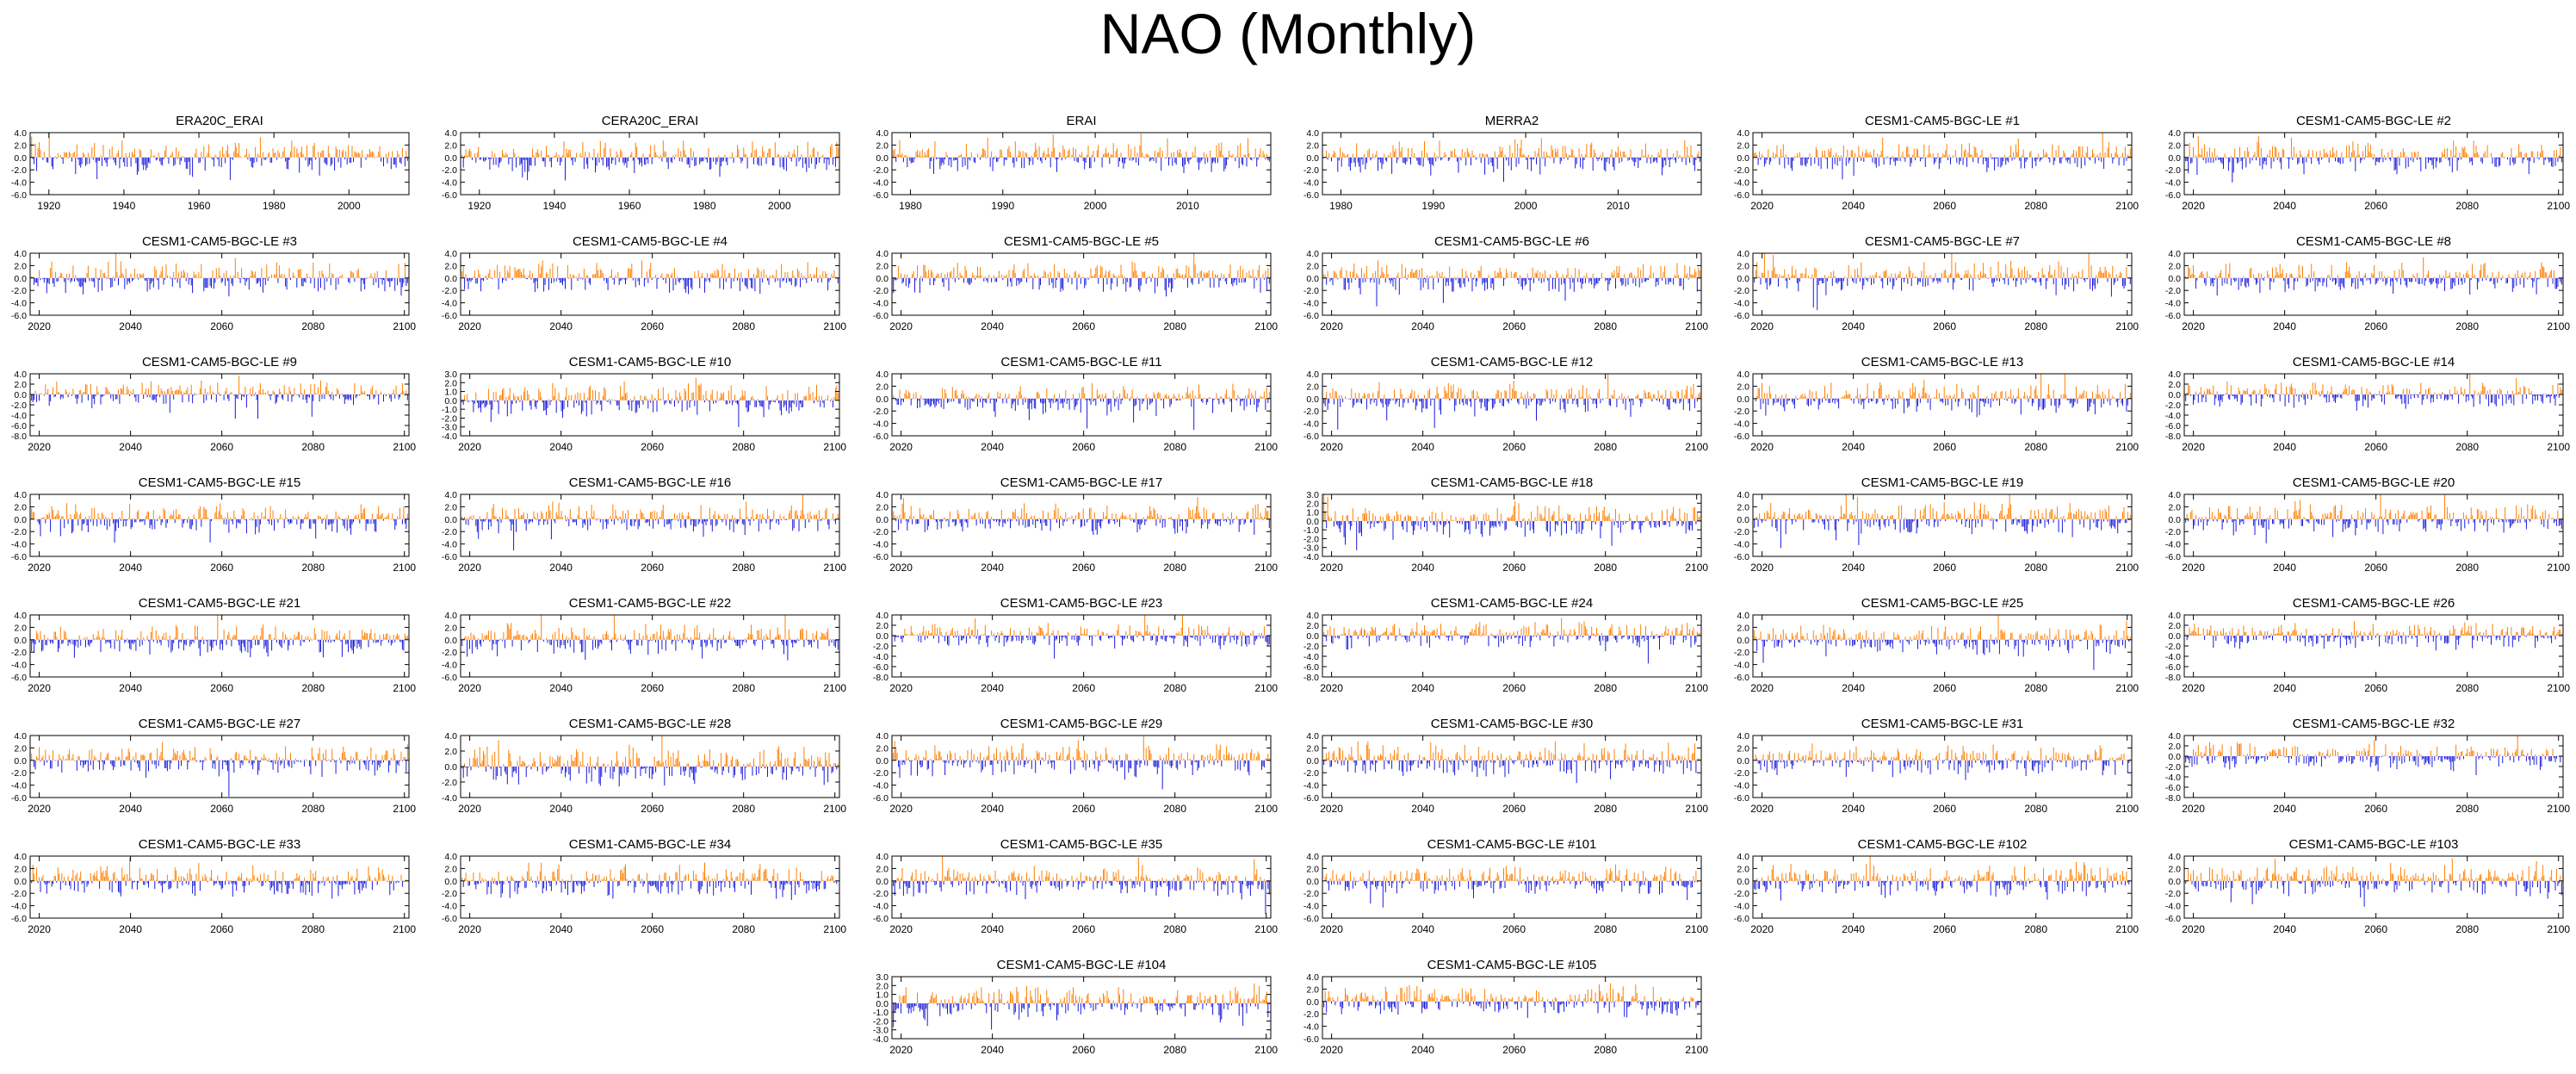 This screenshot has width=2576, height=1074. What do you see at coordinates (650, 121) in the screenshot?
I see `panel-title: CERA20C_ERAI` at bounding box center [650, 121].